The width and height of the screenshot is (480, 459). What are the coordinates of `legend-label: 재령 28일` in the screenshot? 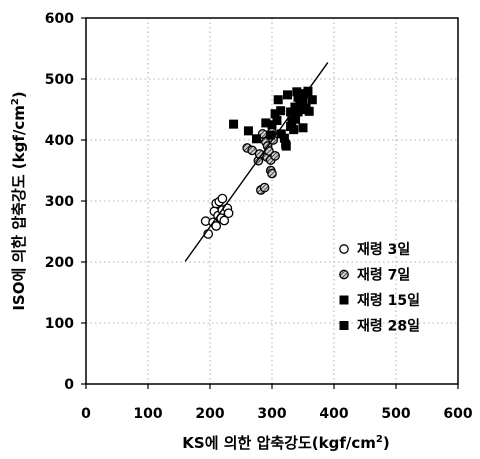 It's located at (388, 327).